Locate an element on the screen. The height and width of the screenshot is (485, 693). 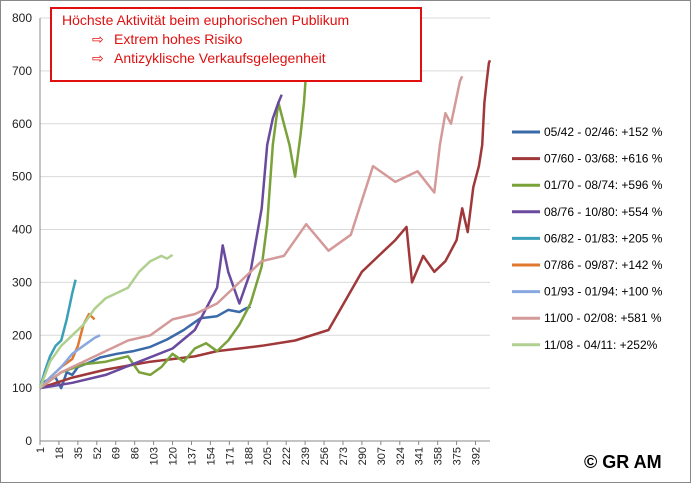
x-tick-label: 324 is located at coordinates (401, 456).